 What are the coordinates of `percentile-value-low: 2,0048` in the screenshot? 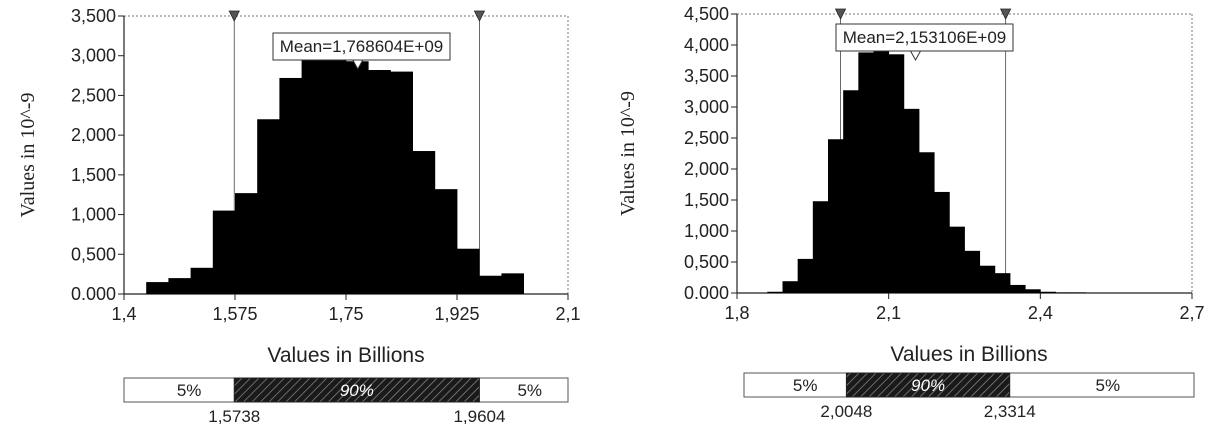 It's located at (846, 411).